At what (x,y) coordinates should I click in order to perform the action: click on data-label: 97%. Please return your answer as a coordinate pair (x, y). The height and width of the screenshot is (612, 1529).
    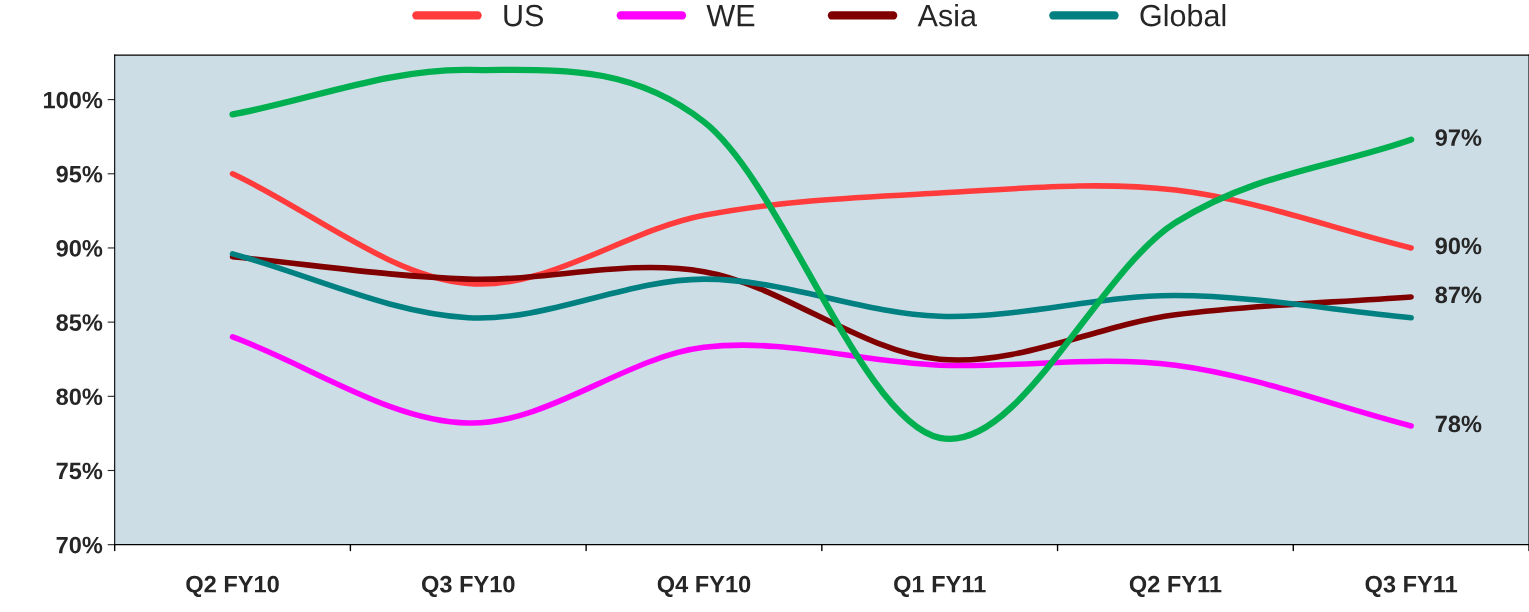
    Looking at the image, I should click on (1458, 137).